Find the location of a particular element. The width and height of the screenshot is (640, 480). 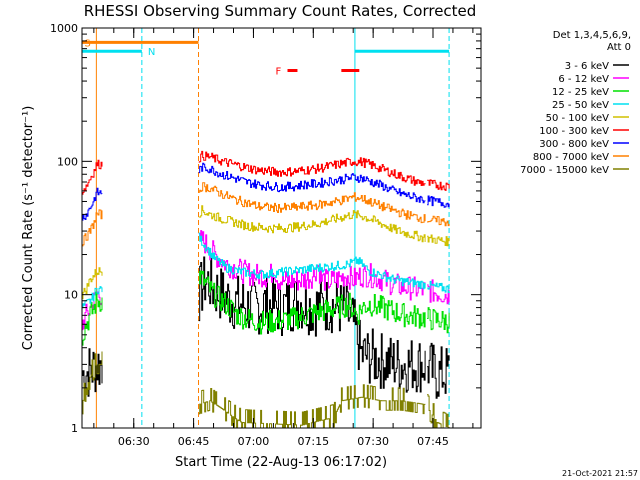

x-tick-label: 07:45 is located at coordinates (433, 441).